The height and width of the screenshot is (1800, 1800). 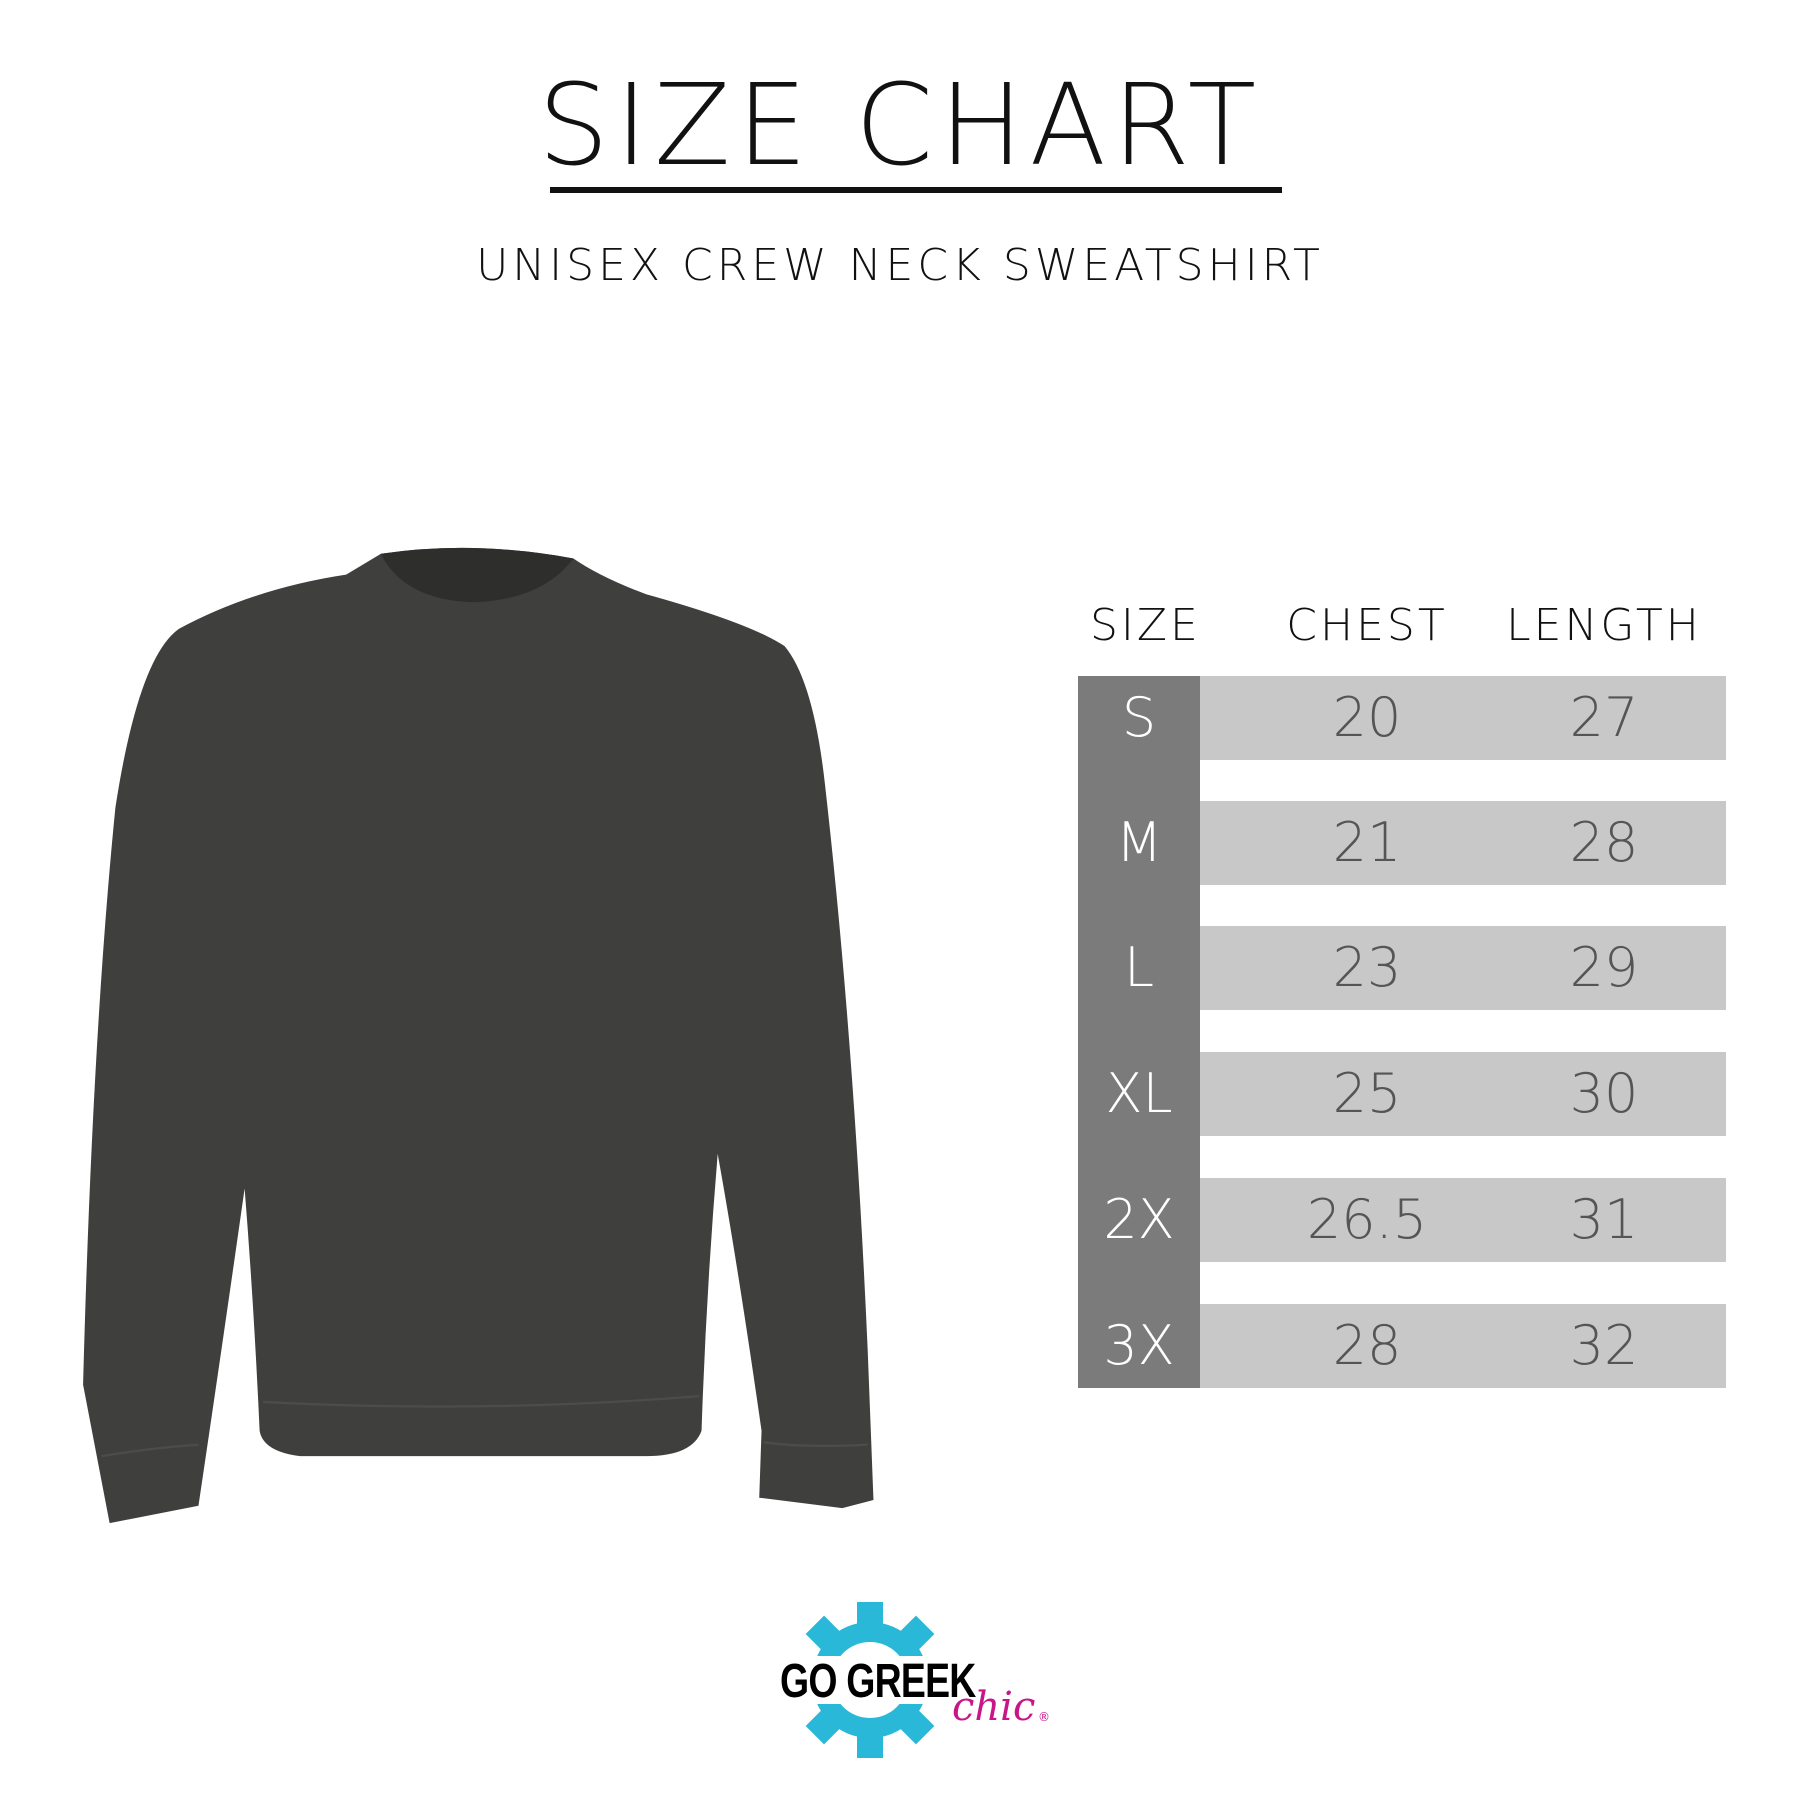 I want to click on length-value: 32, so click(x=1604, y=1345).